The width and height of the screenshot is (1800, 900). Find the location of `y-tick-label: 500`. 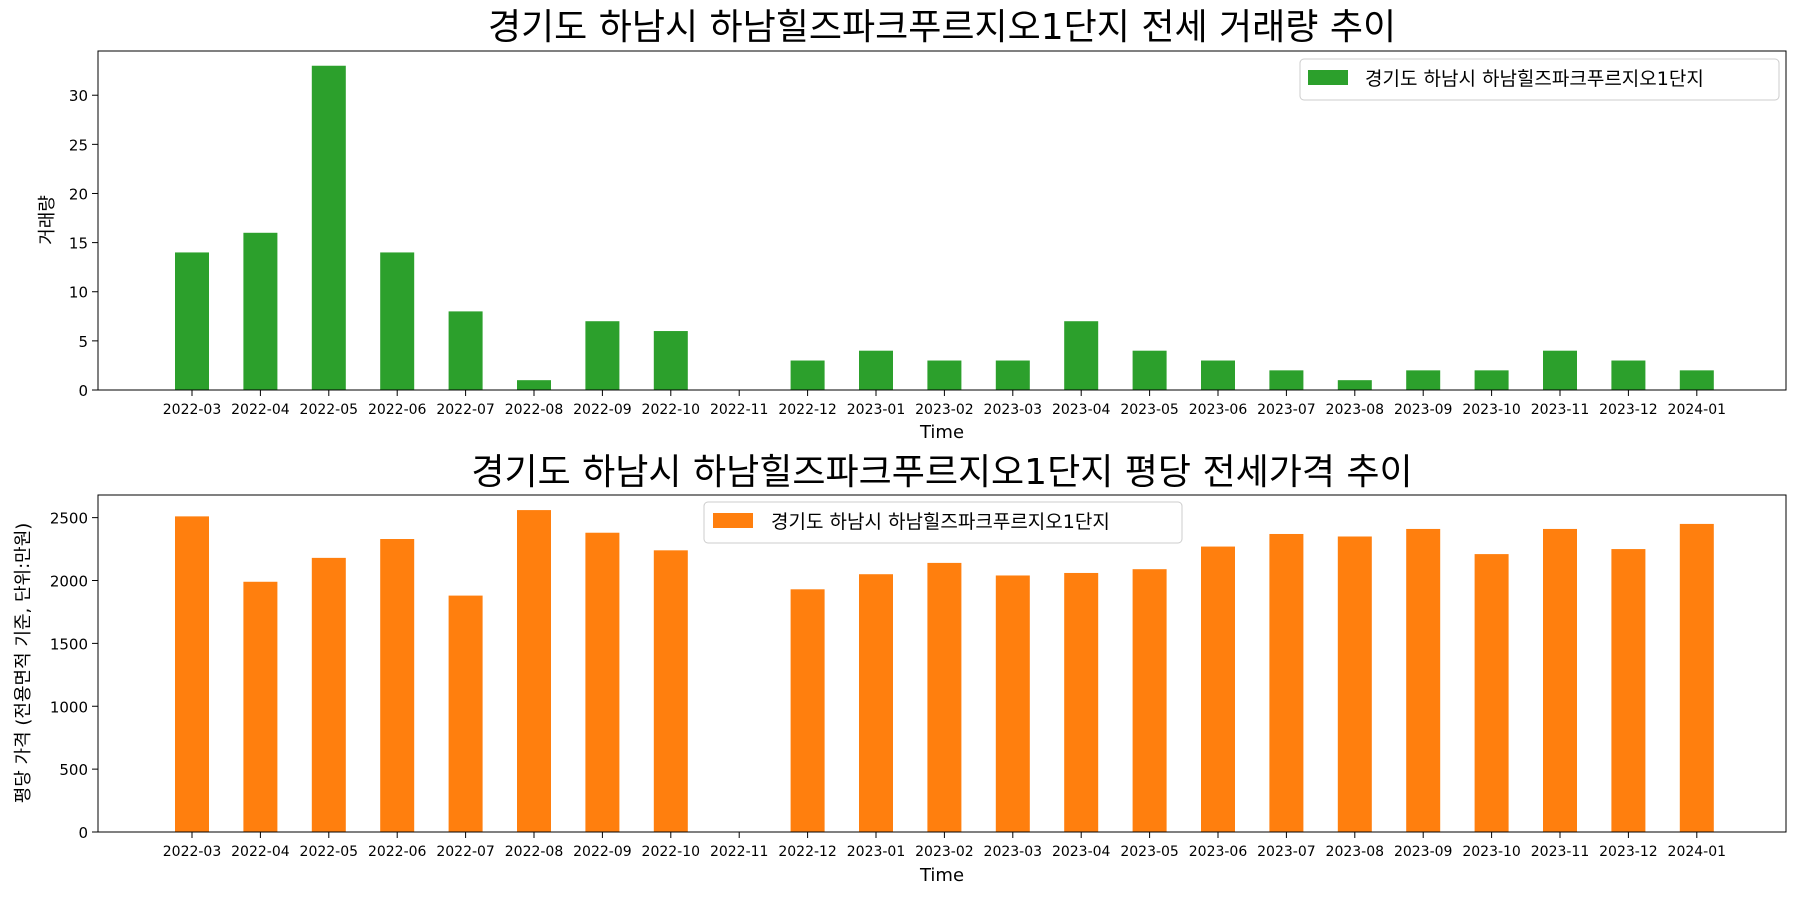

y-tick-label: 500 is located at coordinates (73, 770).